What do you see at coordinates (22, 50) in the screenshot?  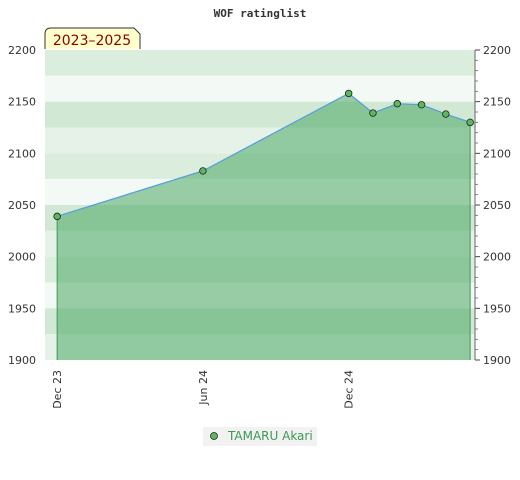 I see `y-tick-label-left: 2200` at bounding box center [22, 50].